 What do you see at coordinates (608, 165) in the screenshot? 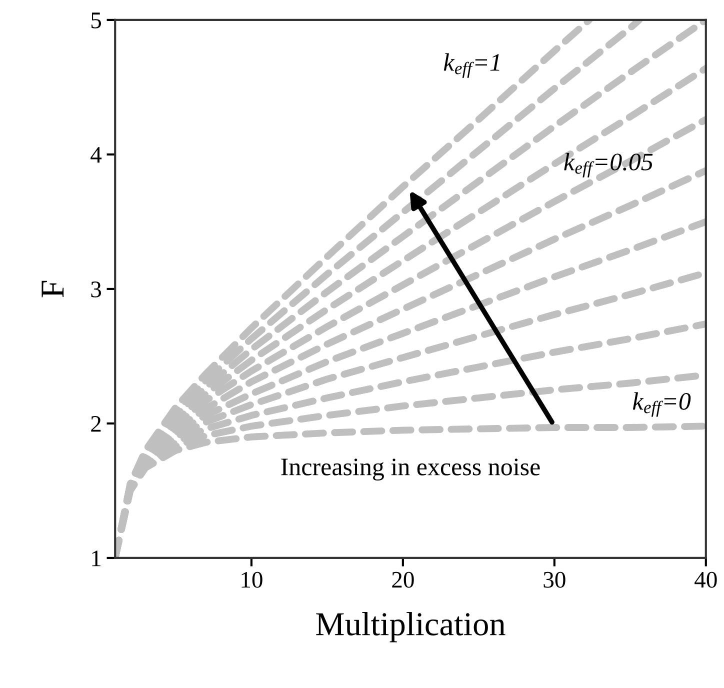
I see `annotation: k$_{eff}$=0.05` at bounding box center [608, 165].